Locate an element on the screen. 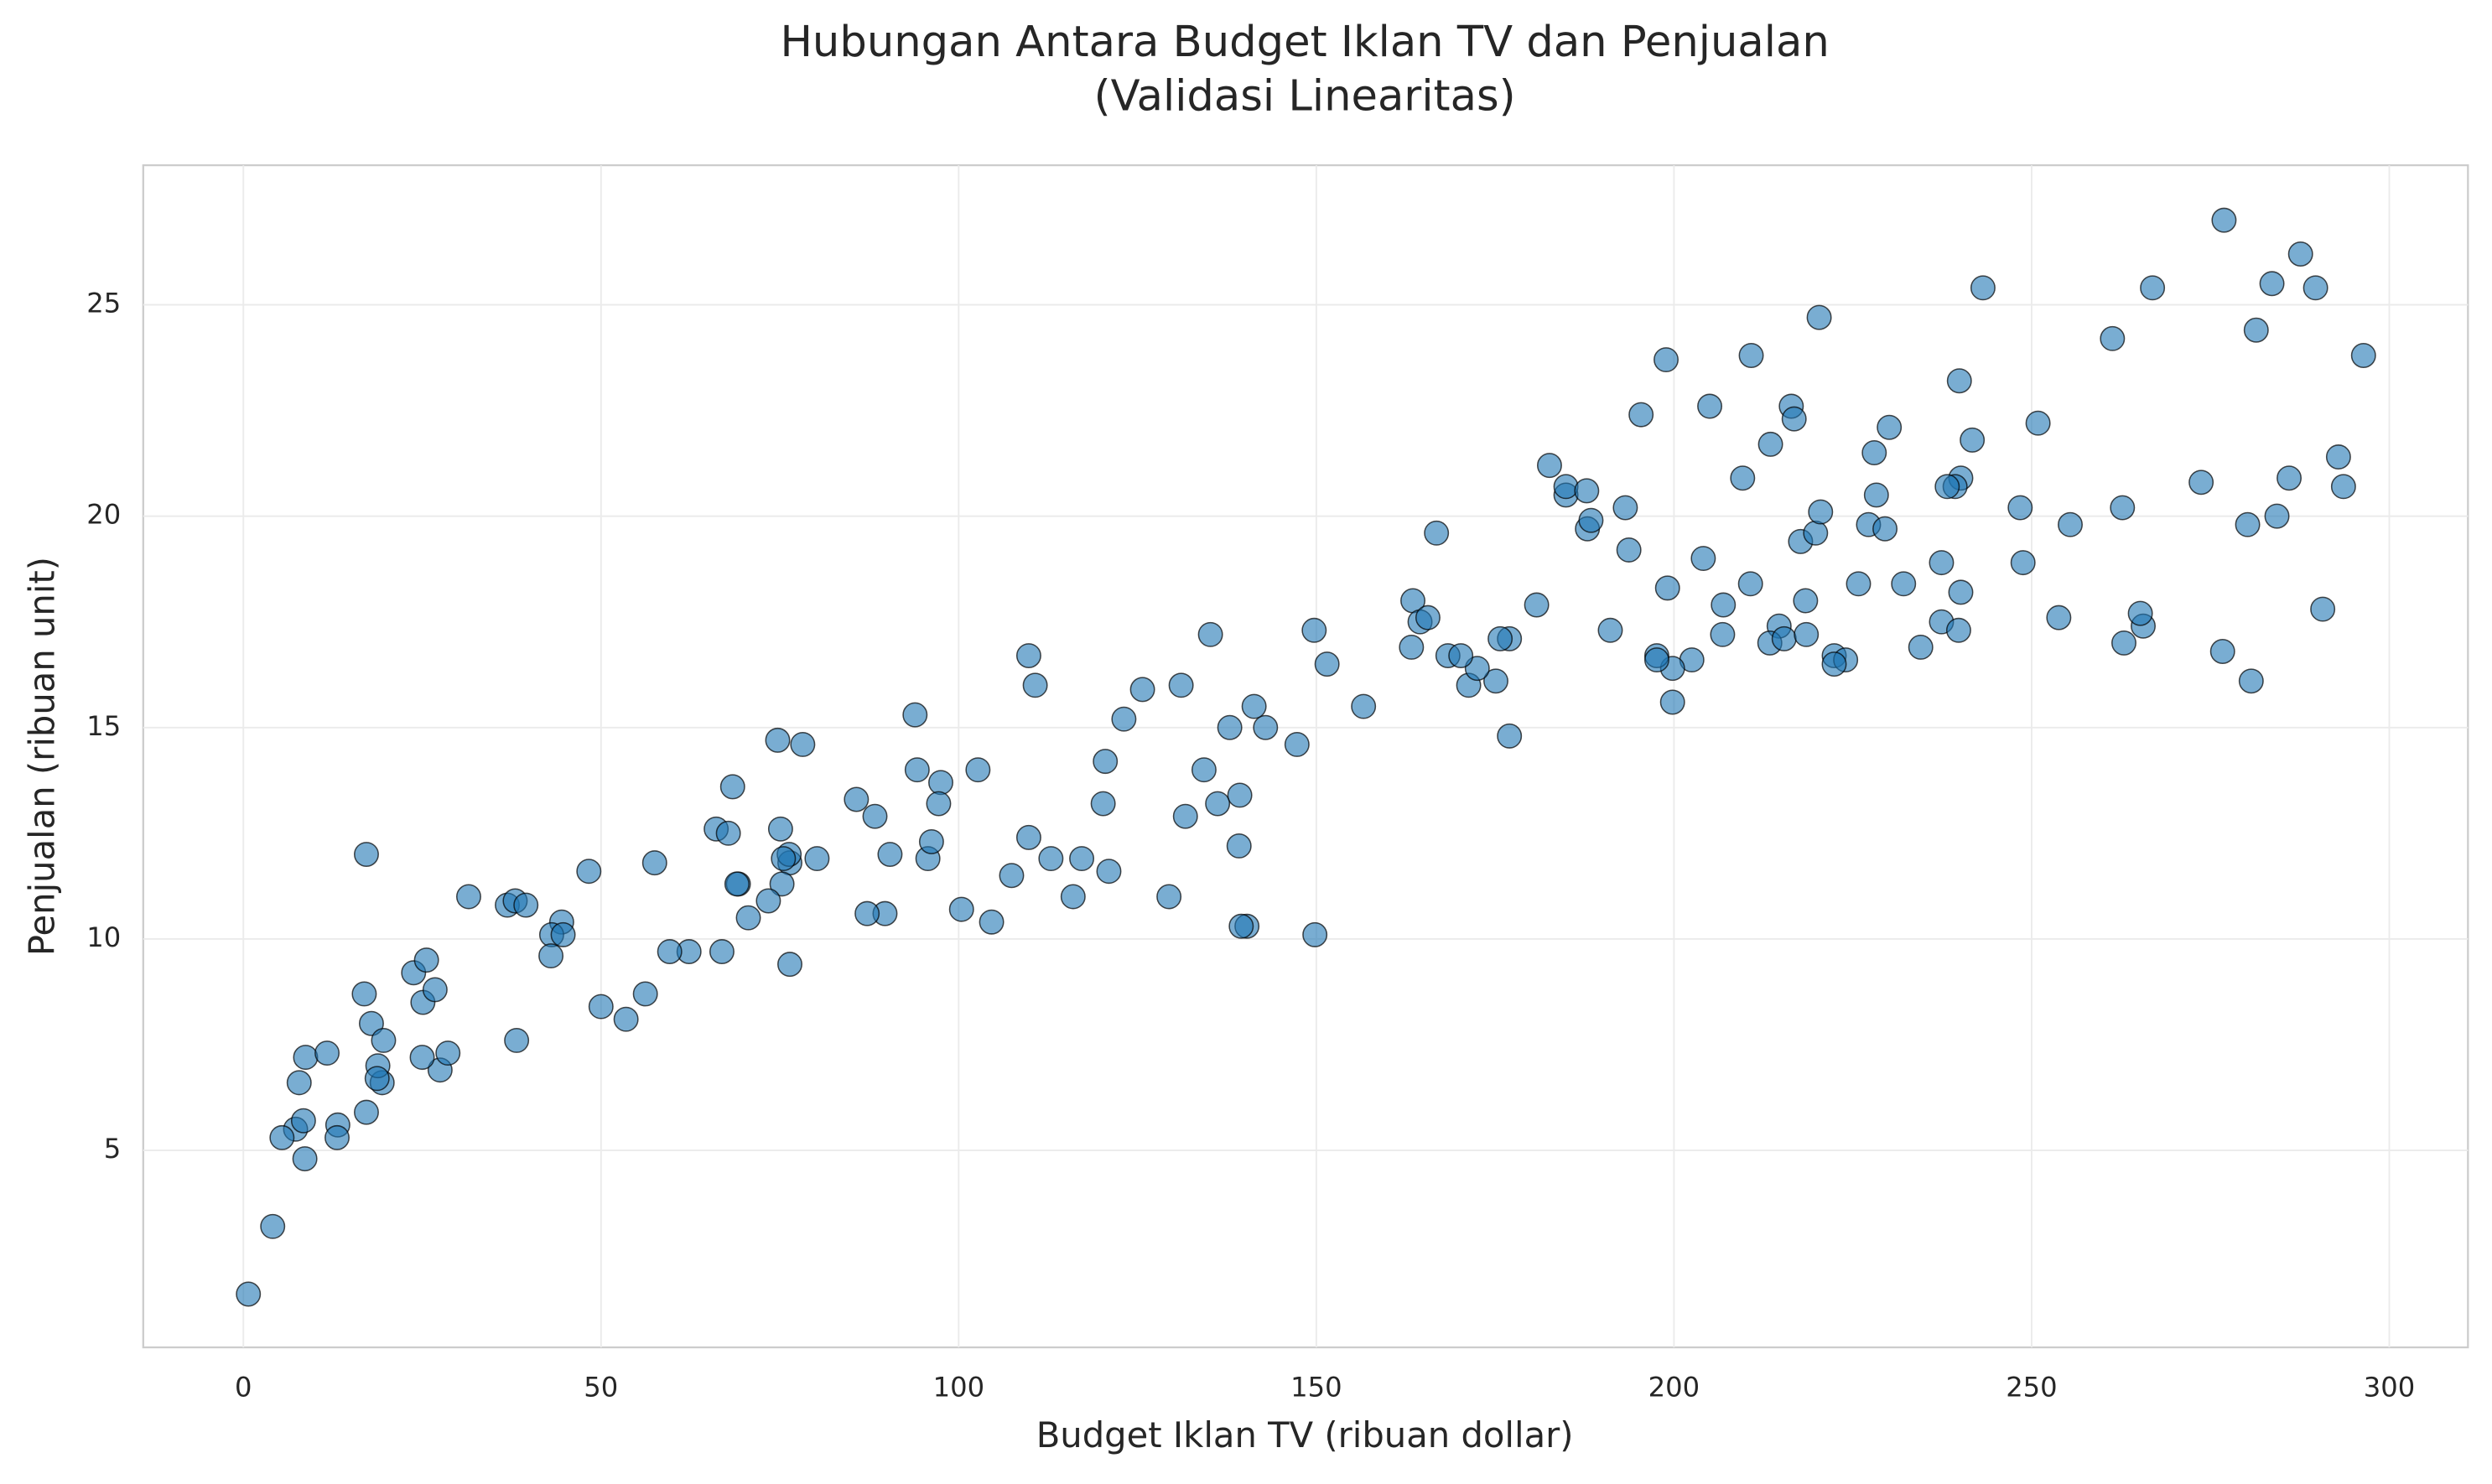 The height and width of the screenshot is (1484, 2492). x-tick-label: 0 is located at coordinates (243, 1387).